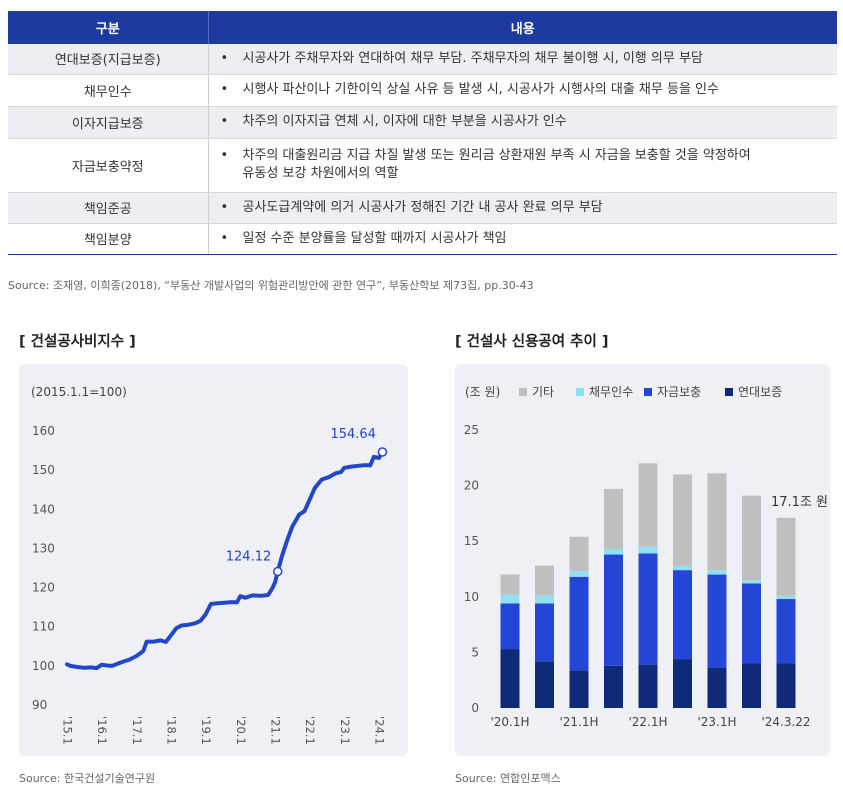  I want to click on y-tick-label: 110, so click(43, 627).